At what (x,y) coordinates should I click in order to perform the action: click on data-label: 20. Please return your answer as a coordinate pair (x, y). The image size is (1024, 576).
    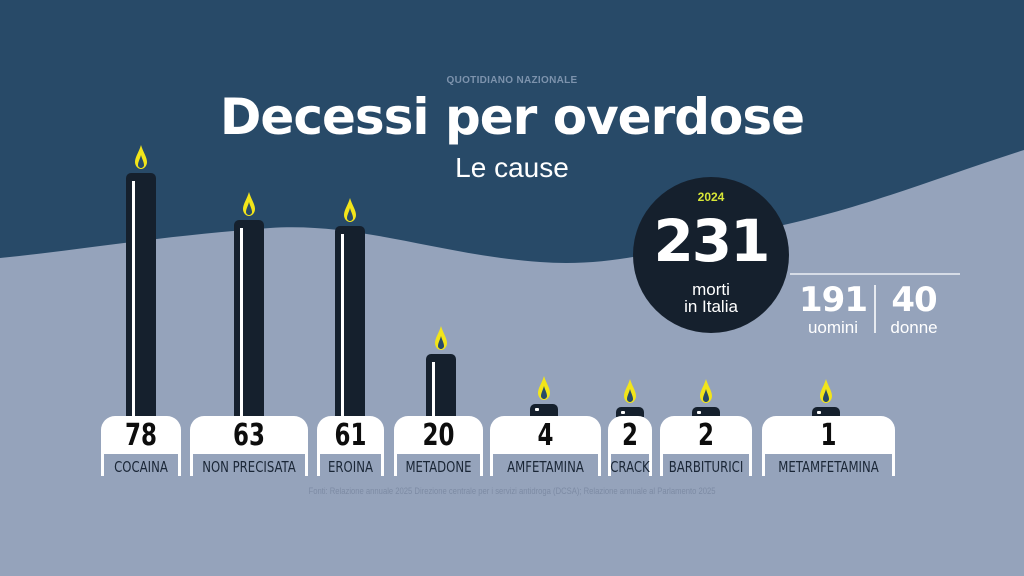
    Looking at the image, I should click on (438, 435).